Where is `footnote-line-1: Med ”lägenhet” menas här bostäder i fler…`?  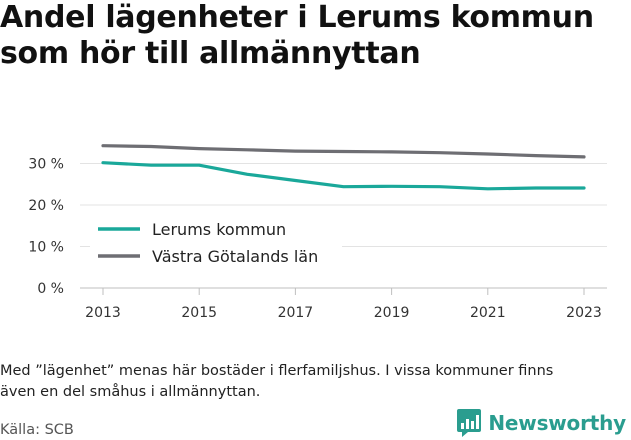 footnote-line-1: Med ”lägenhet” menas här bostäder i fler… is located at coordinates (277, 371).